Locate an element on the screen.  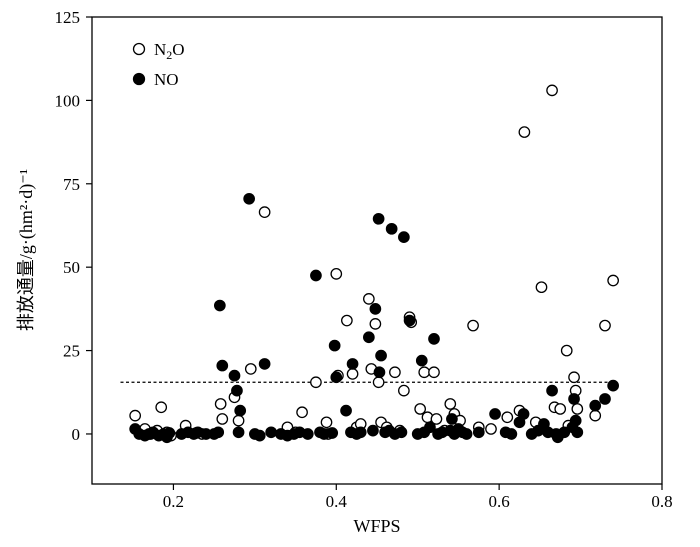
y-tick-label: 75 is located at coordinates (71, 184).